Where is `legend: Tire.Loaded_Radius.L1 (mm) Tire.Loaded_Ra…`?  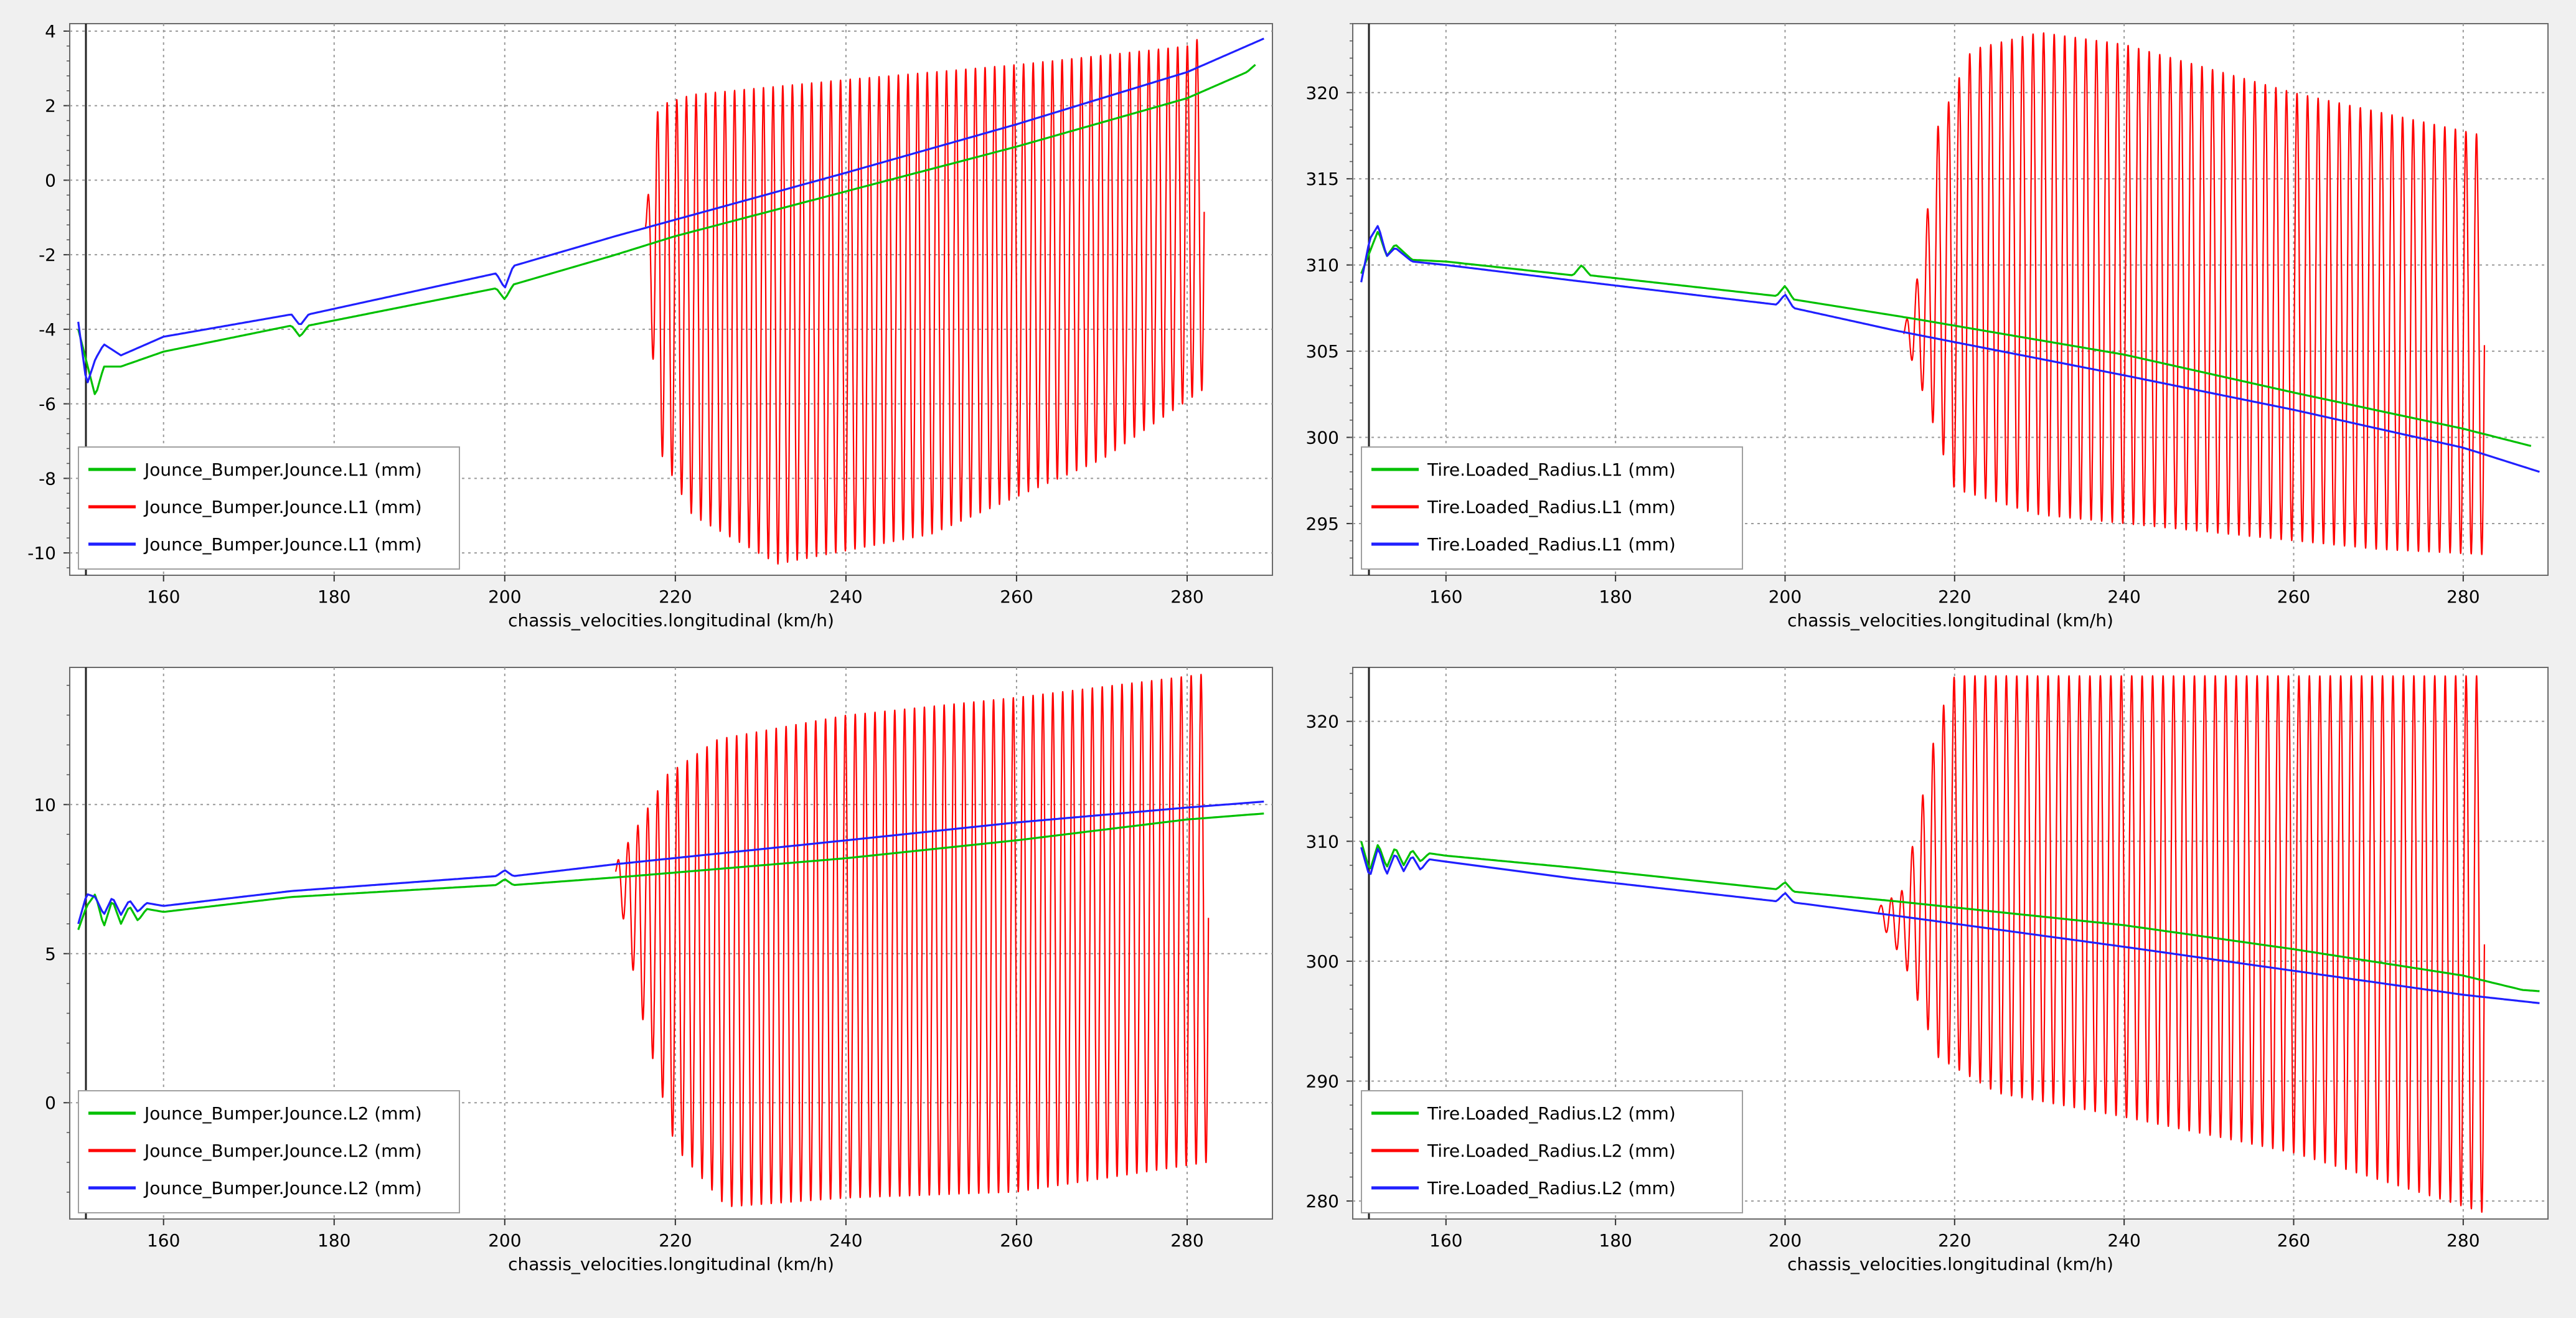
legend: Tire.Loaded_Radius.L1 (mm) Tire.Loaded_Ra… is located at coordinates (1552, 508).